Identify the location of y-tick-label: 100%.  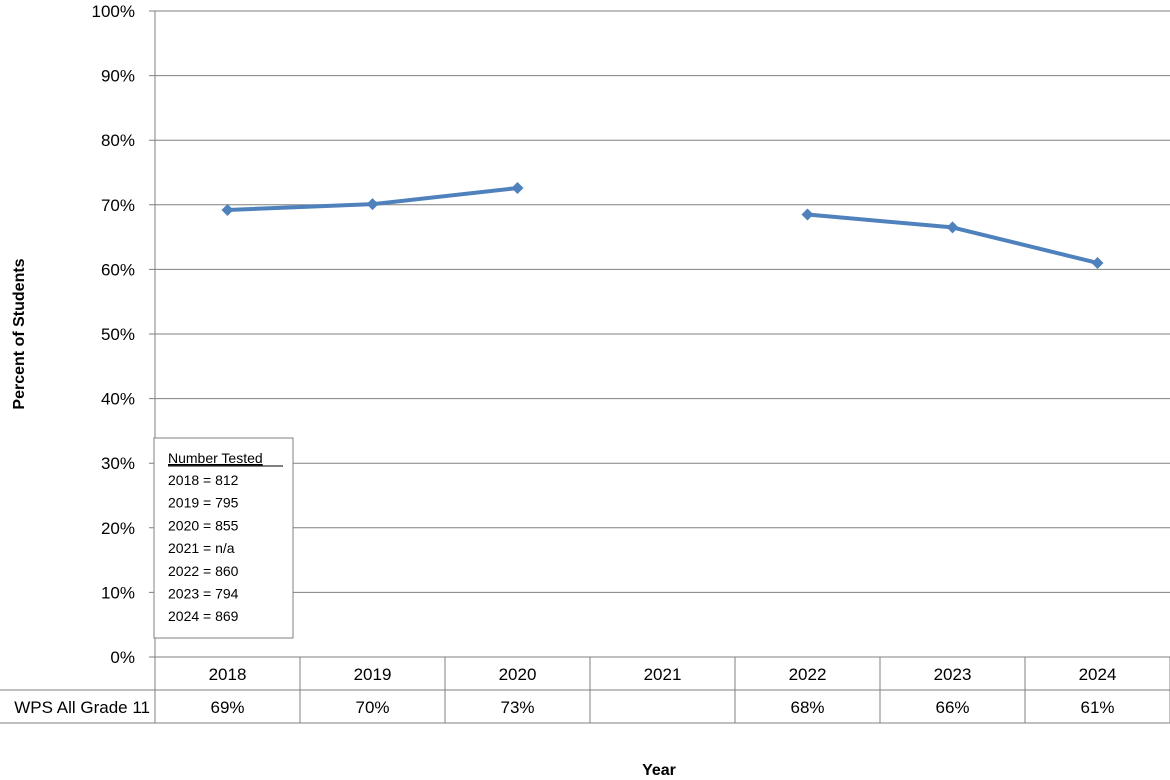
(113, 11).